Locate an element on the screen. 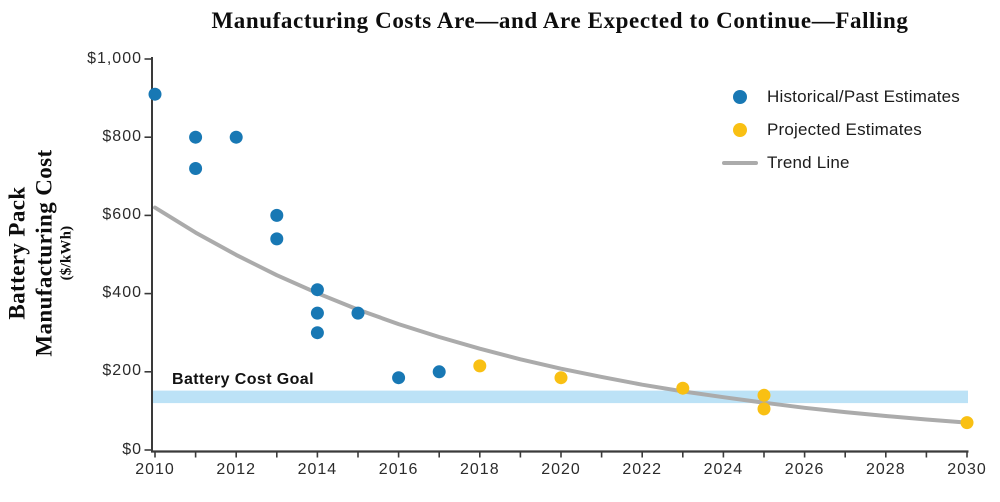  legend-label-historical: Historical/Past Estimates is located at coordinates (863, 96).